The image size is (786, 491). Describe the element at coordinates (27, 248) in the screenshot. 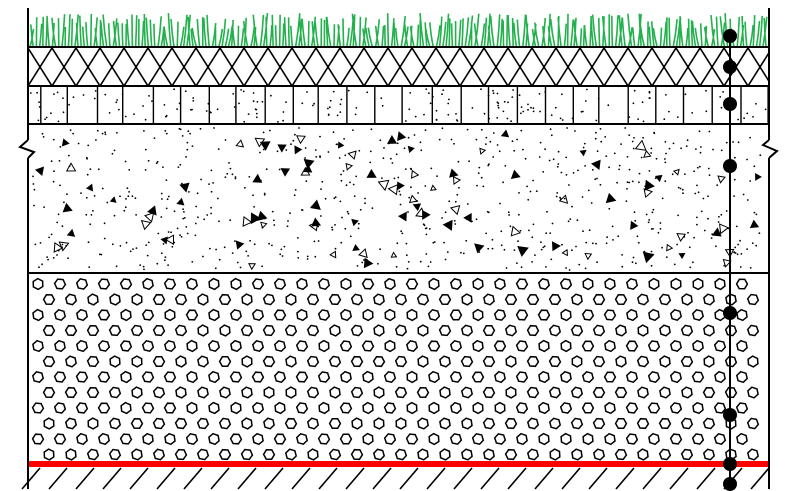

I see `left-boundary` at that location.